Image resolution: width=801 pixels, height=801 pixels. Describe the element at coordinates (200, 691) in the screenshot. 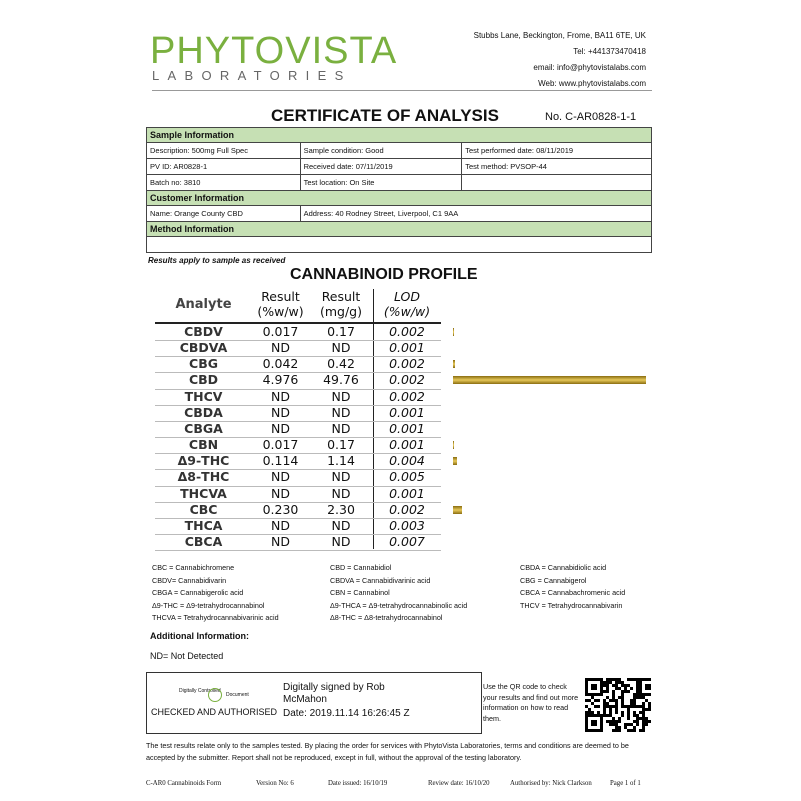

I see `stamp-left: Digitally Controlled` at that location.